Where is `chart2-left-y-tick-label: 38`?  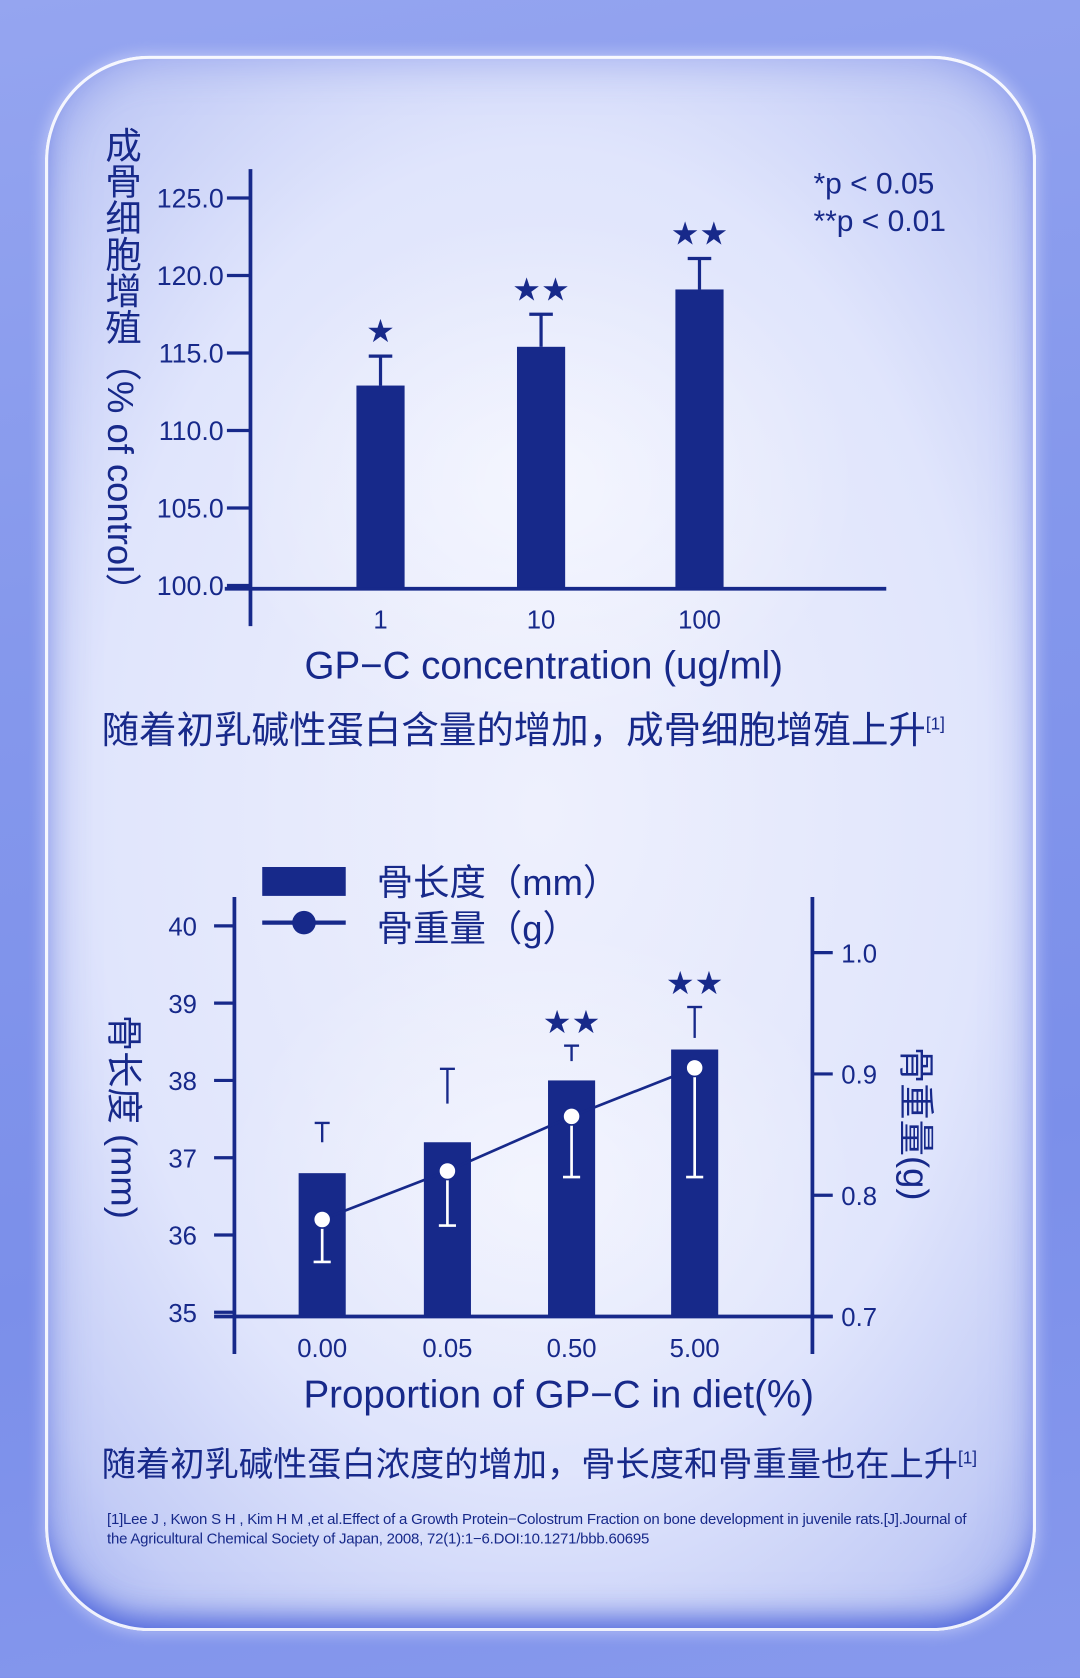 chart2-left-y-tick-label: 38 is located at coordinates (182, 1082).